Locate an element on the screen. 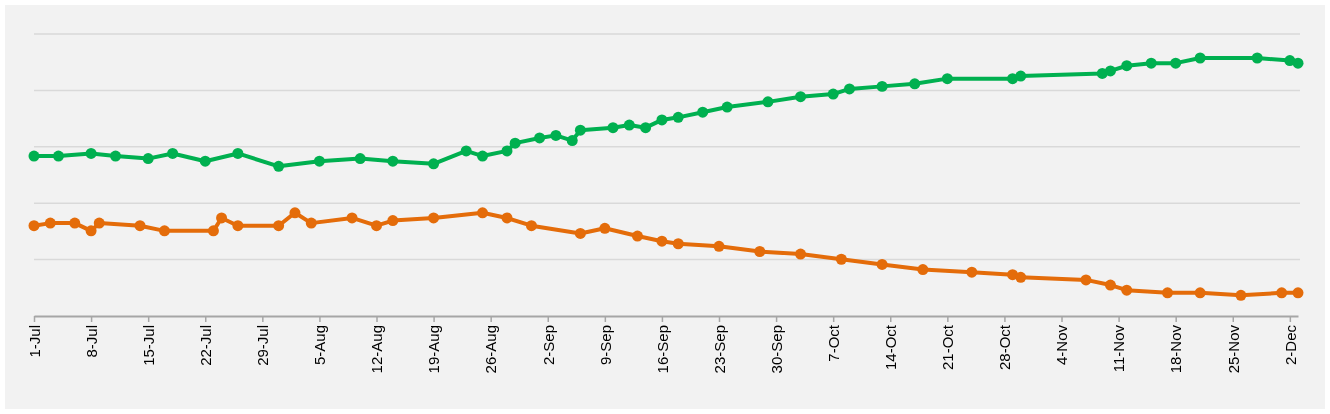  x-tick-label: 28-Oct is located at coordinates (1005, 347).